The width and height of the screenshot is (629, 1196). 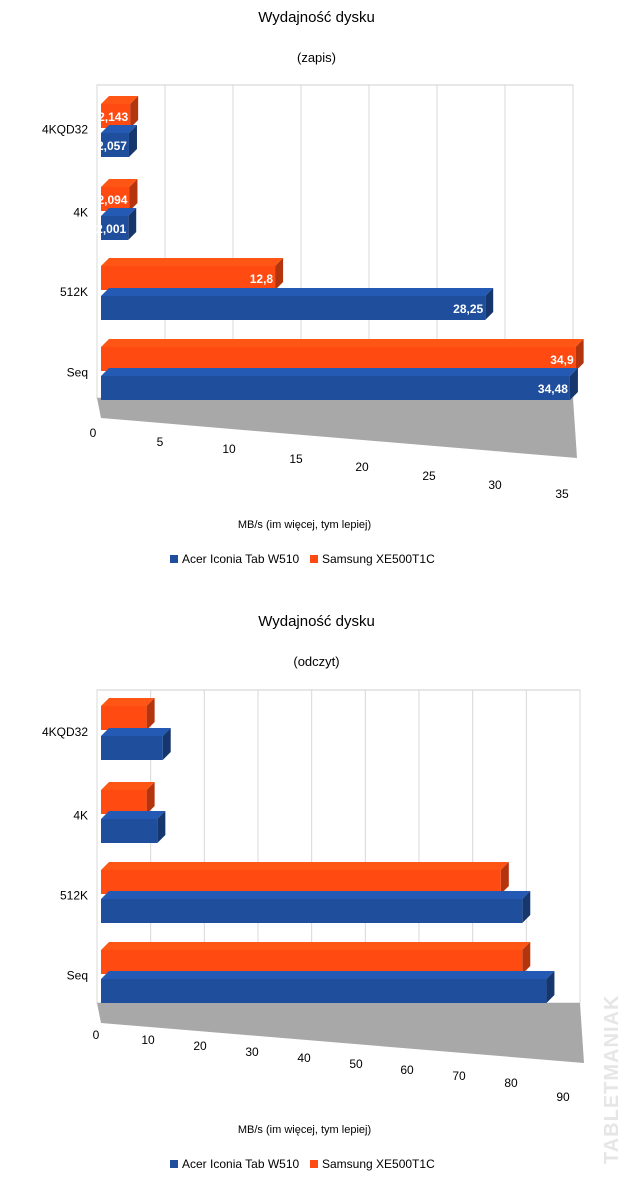 I want to click on data-label: 34,48, so click(x=553, y=389).